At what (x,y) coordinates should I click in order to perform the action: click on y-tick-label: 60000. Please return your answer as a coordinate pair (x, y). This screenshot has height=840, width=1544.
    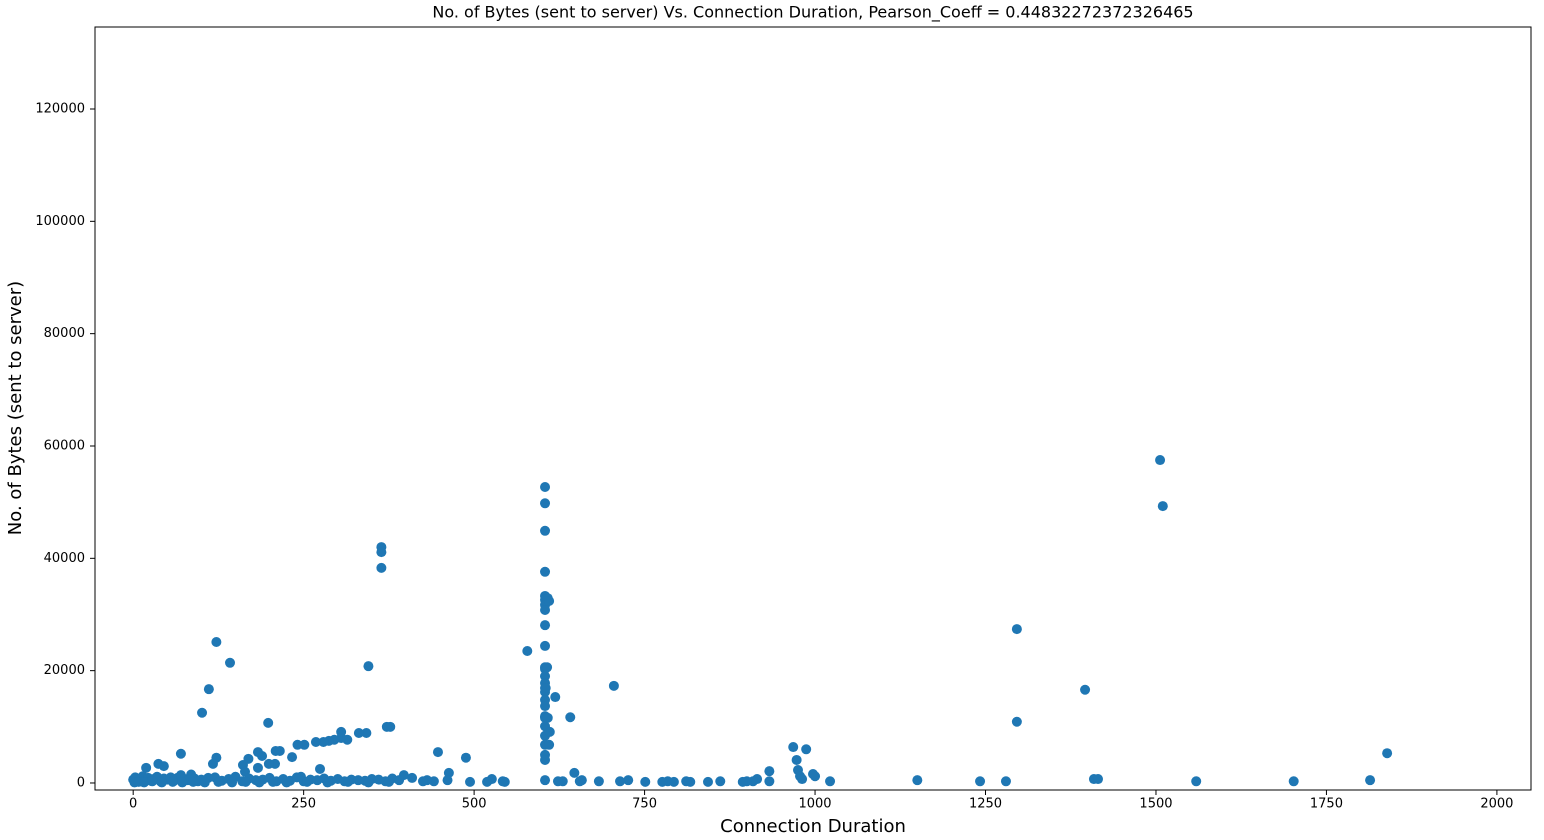
    Looking at the image, I should click on (64, 445).